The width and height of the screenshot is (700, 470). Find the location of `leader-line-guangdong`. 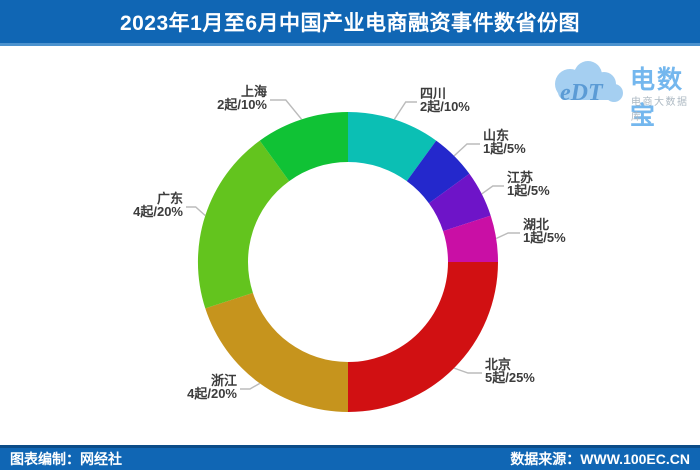

leader-line-guangdong is located at coordinates (196, 211).